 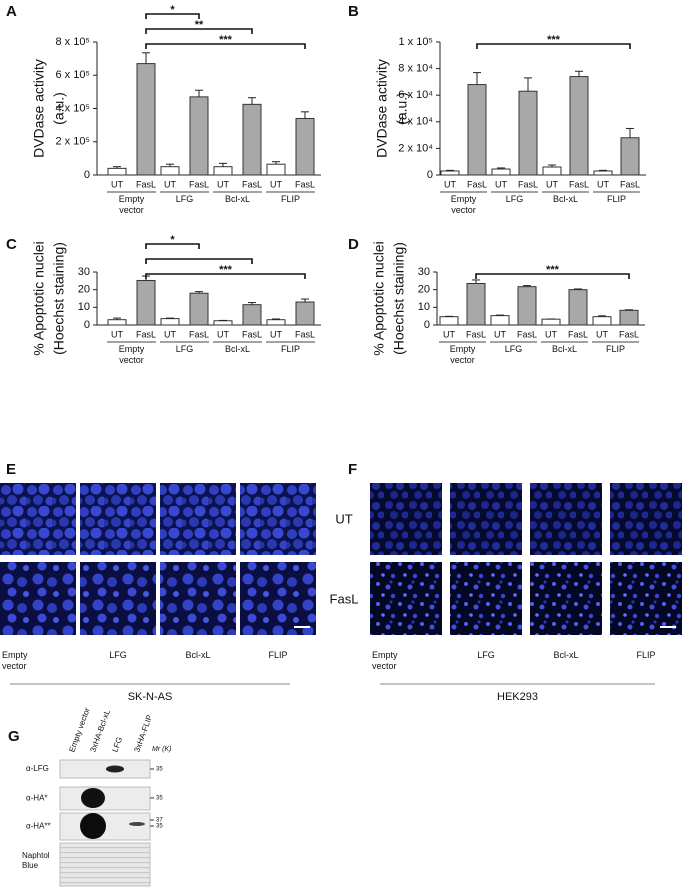 I want to click on panel-letter: C, so click(x=11, y=244).